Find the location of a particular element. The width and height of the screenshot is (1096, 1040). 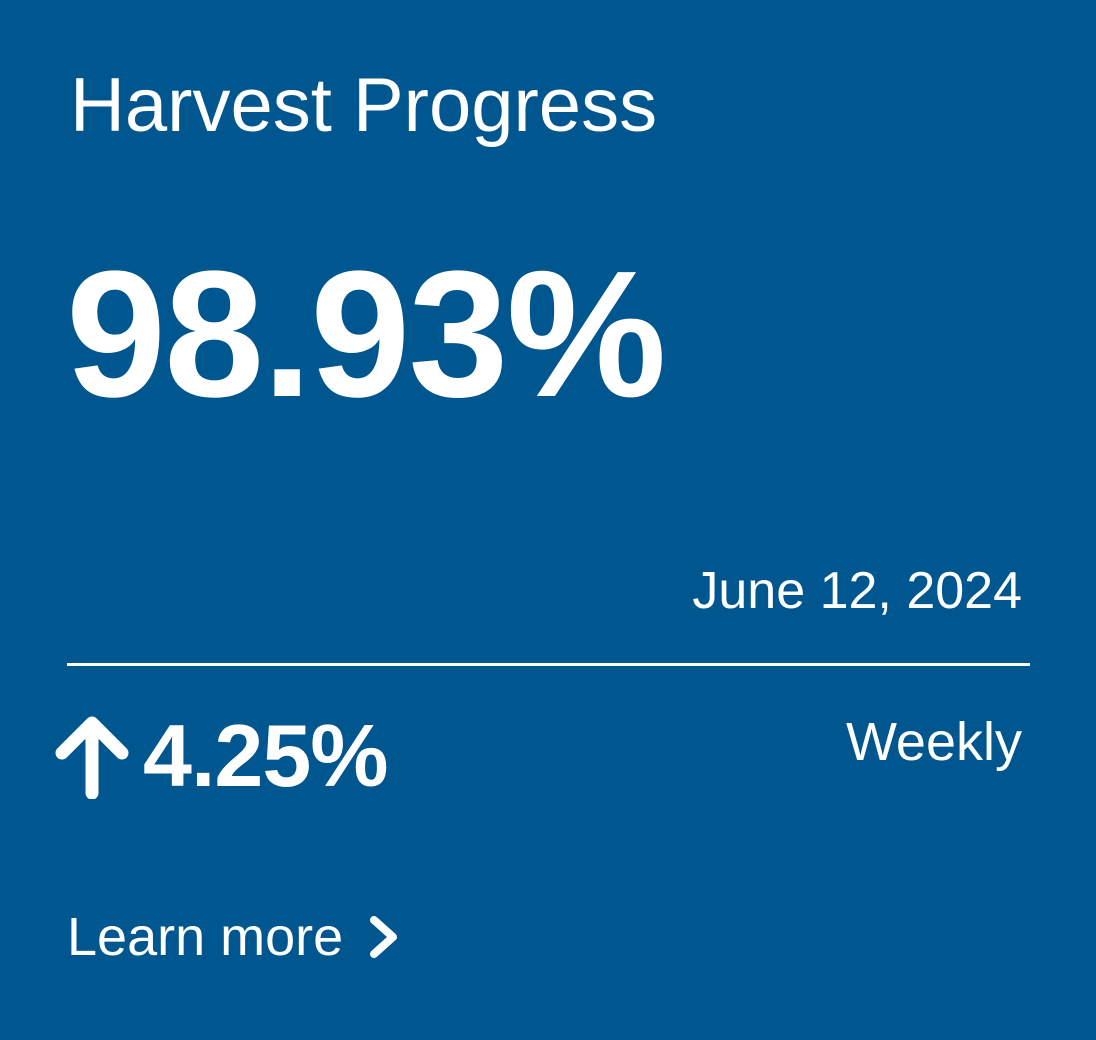

kpi-value: 98.93% is located at coordinates (366, 334).